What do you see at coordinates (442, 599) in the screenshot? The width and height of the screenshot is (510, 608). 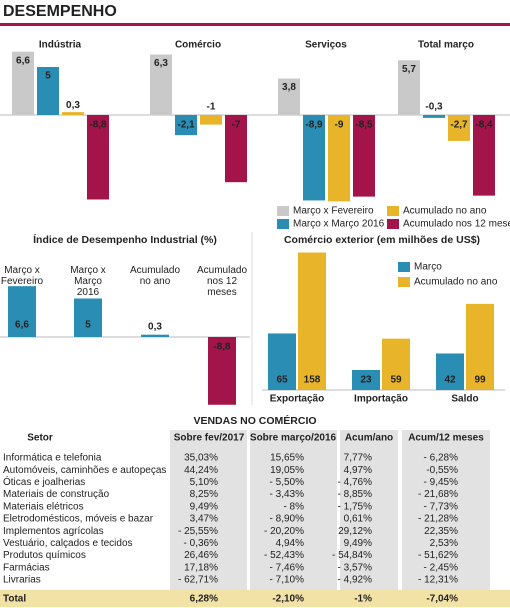 I see `cell-value: -7,04%` at bounding box center [442, 599].